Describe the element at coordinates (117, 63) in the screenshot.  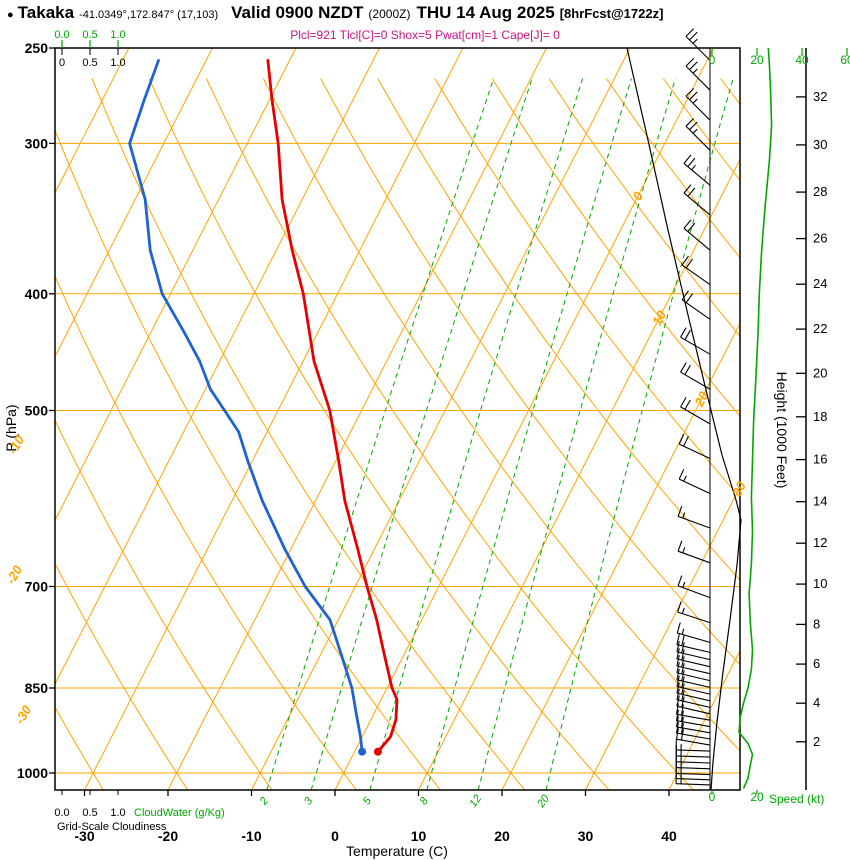
I see `cloudiness-scale-label: 1.0` at that location.